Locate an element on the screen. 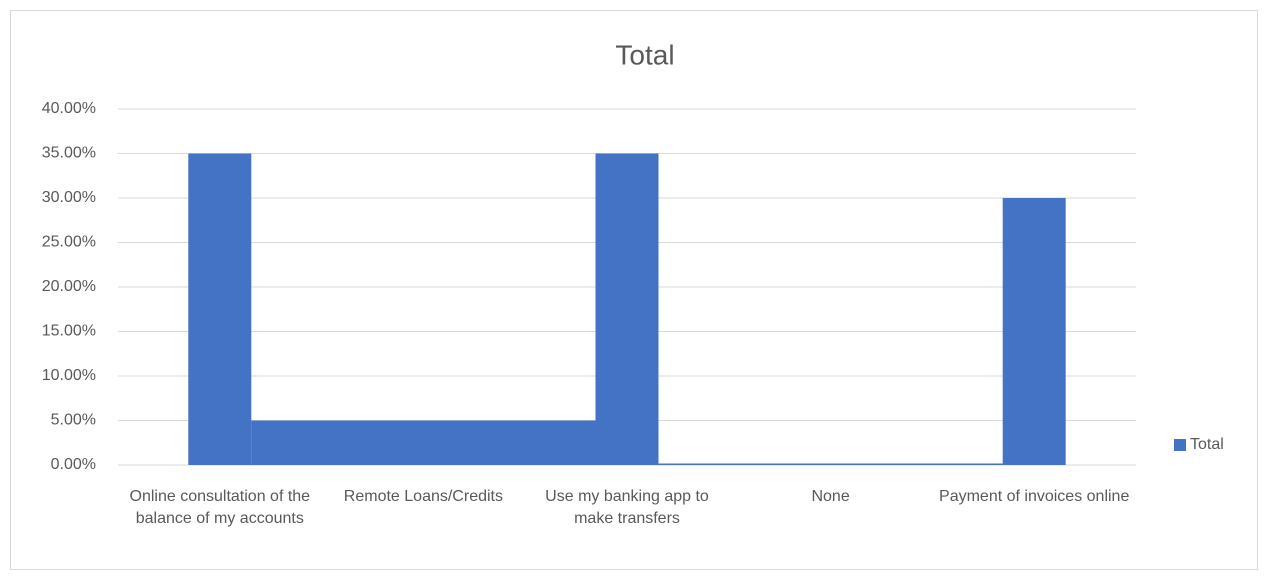 The height and width of the screenshot is (580, 1268). legend-swatch is located at coordinates (1180, 445).